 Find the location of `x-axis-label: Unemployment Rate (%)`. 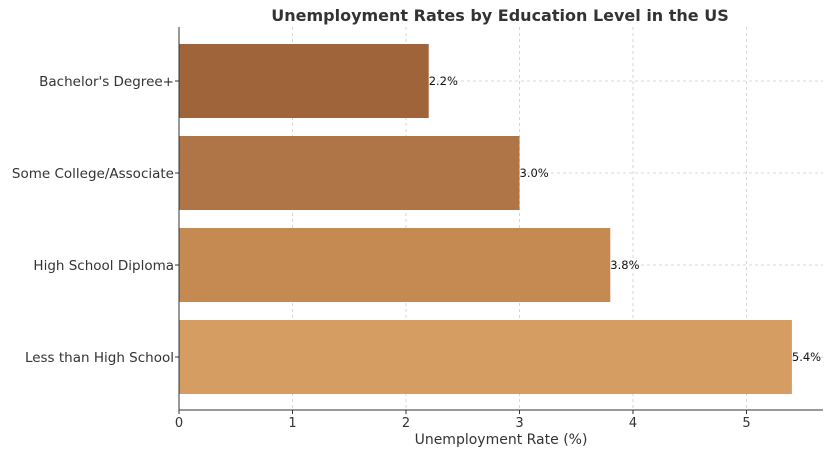

x-axis-label: Unemployment Rate (%) is located at coordinates (501, 440).